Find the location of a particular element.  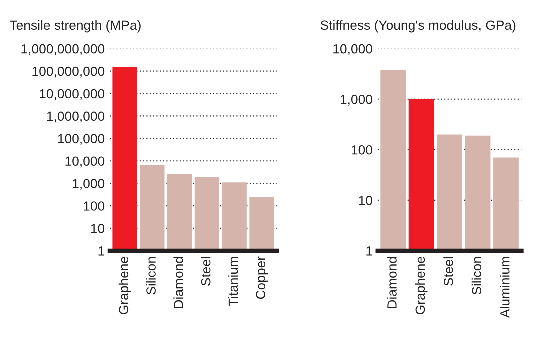

y-tick-label: 1,000,000,000 is located at coordinates (63, 50).